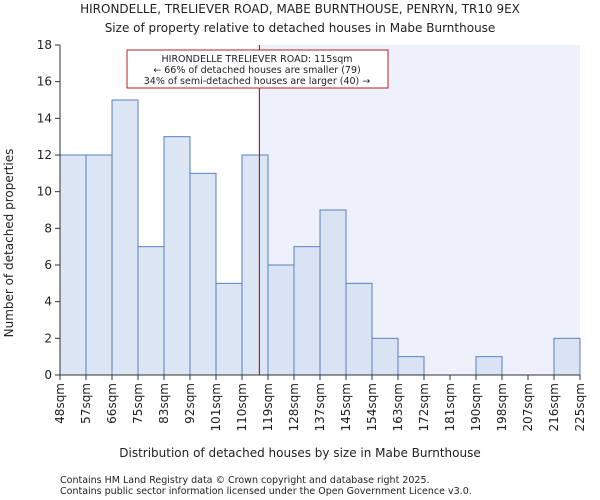 The width and height of the screenshot is (600, 500). Describe the element at coordinates (60, 403) in the screenshot. I see `x-tick-label: 48sqm` at that location.